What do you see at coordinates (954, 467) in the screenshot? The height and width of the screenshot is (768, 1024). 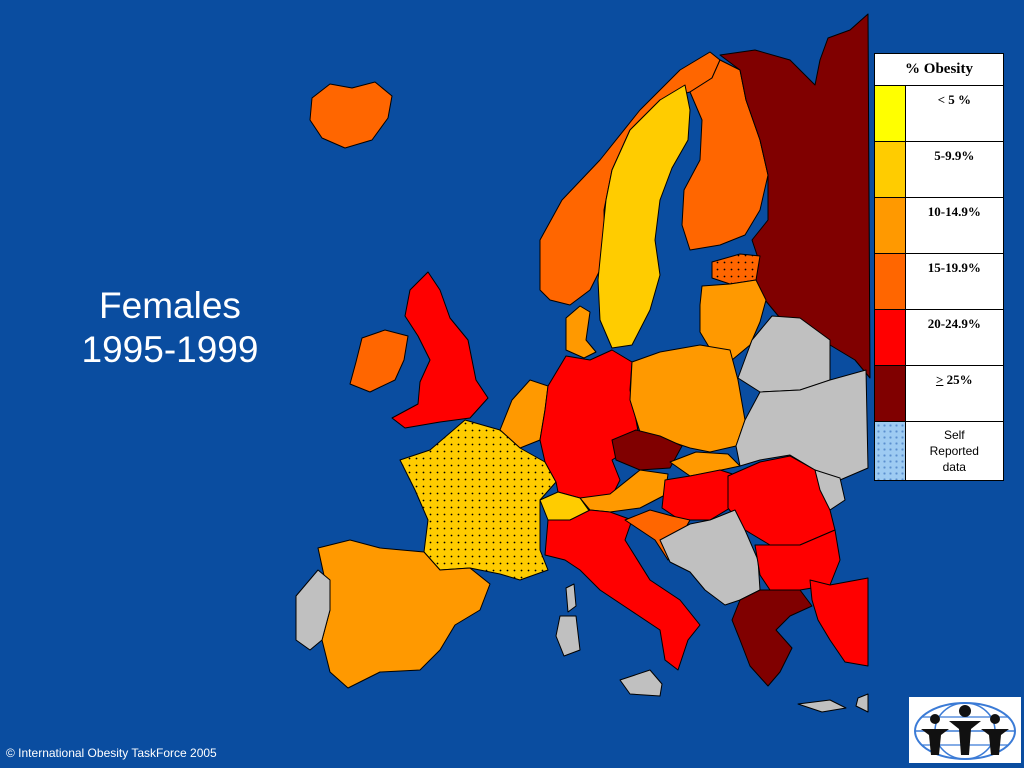 I see `self-reported-line-3: data` at bounding box center [954, 467].